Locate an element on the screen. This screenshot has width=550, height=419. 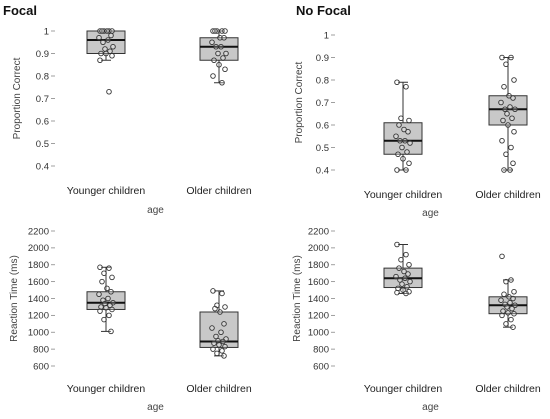
panel-title: No Focal is located at coordinates (323, 10).